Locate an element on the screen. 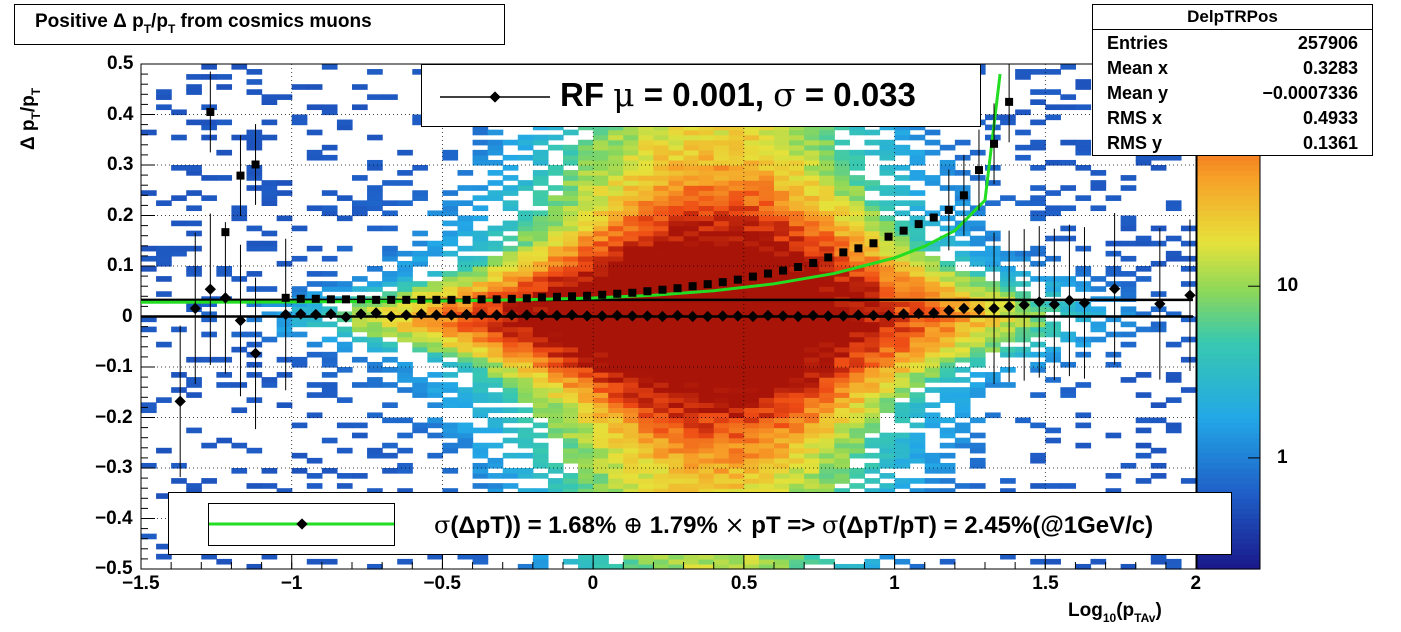  y-tick-label: 0.3 is located at coordinates (120, 164).